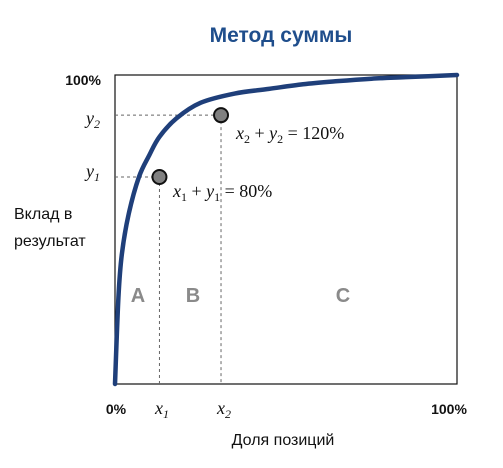 Image resolution: width=503 pixels, height=468 pixels. What do you see at coordinates (449, 409) in the screenshot?
I see `x-tick-100: 100%` at bounding box center [449, 409].